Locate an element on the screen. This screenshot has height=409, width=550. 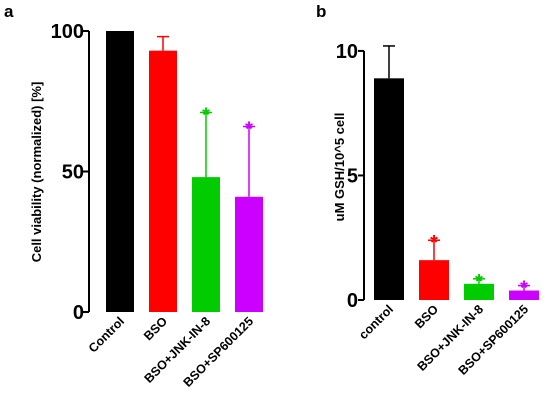
y-axis-title-b: uM GSH/10^5 cell is located at coordinates (339, 167).